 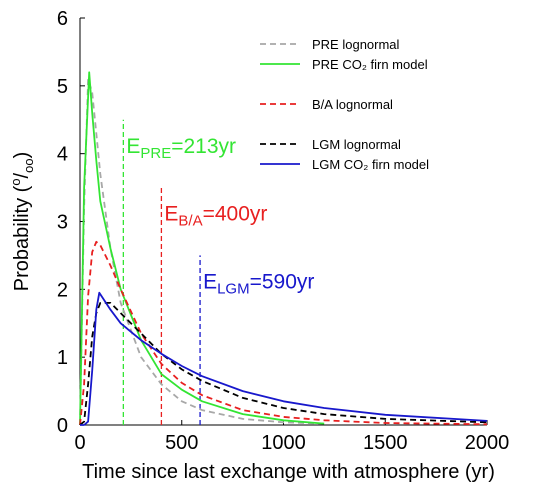 What do you see at coordinates (62, 290) in the screenshot?
I see `y-tick-label: 2` at bounding box center [62, 290].